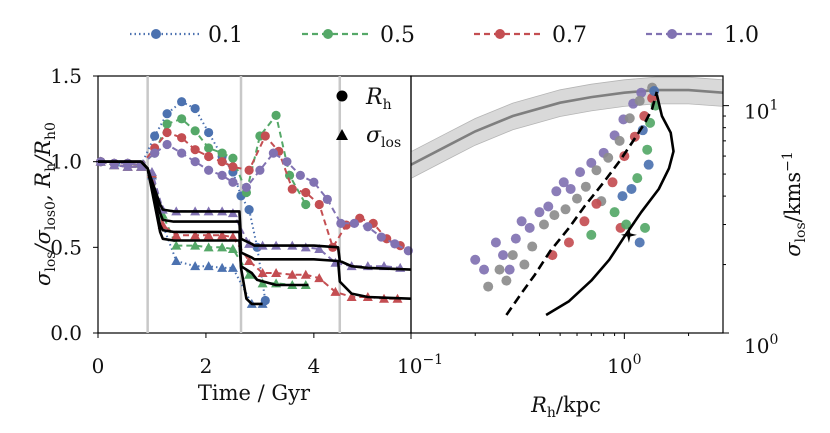 Image resolution: width=830 pixels, height=433 pixels. Describe the element at coordinates (254, 393) in the screenshot. I see `left-x-axis-label: Time / Gyr` at that location.